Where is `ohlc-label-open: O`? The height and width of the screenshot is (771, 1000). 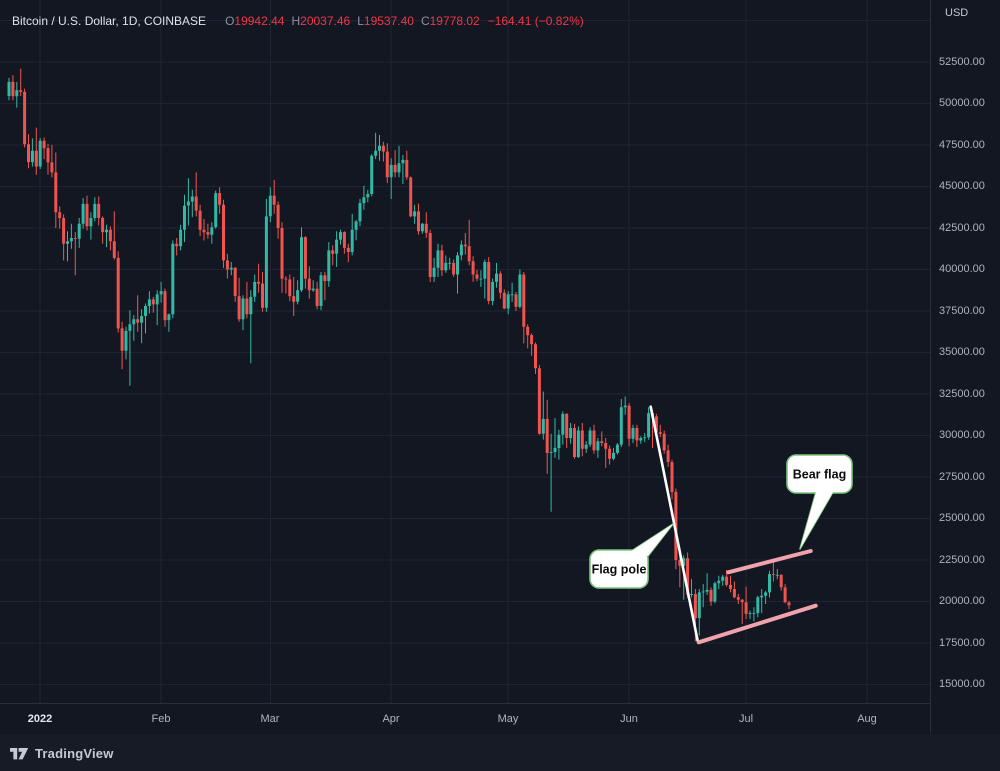
ohlc-label-open: O is located at coordinates (230, 21).